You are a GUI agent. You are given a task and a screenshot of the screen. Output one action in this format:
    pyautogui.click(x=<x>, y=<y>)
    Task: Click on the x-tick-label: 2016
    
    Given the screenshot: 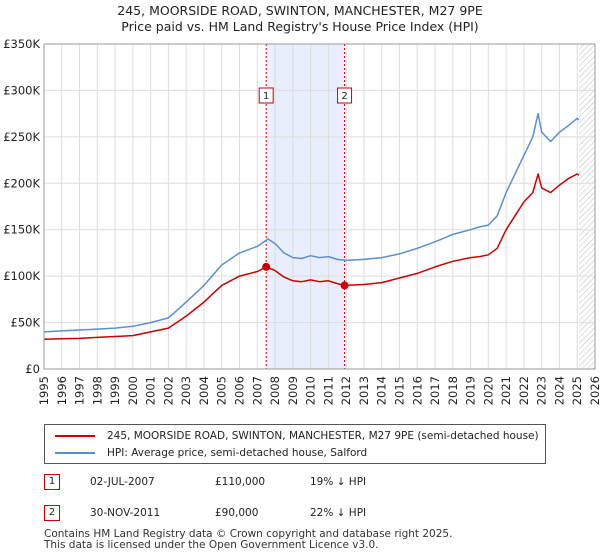 What is the action you would take?
    pyautogui.click(x=417, y=390)
    